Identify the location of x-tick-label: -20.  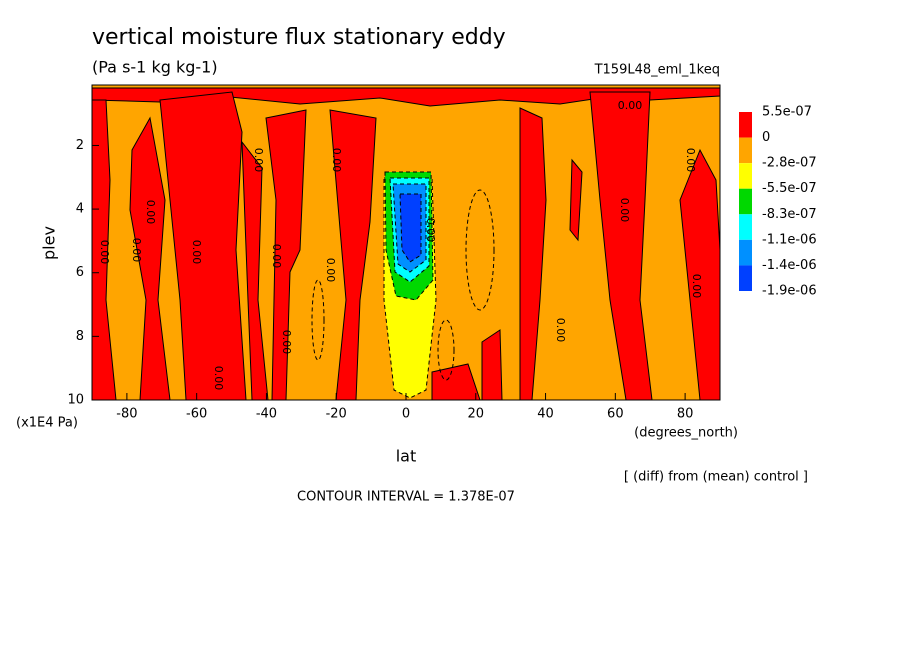
(336, 414).